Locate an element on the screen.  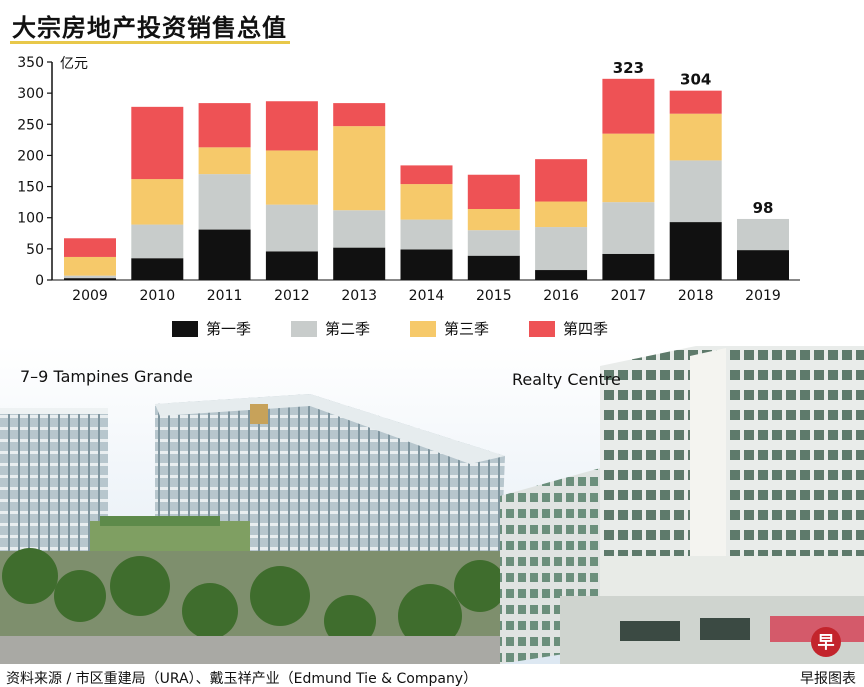
y-tick-label: 100 is located at coordinates (30, 219).